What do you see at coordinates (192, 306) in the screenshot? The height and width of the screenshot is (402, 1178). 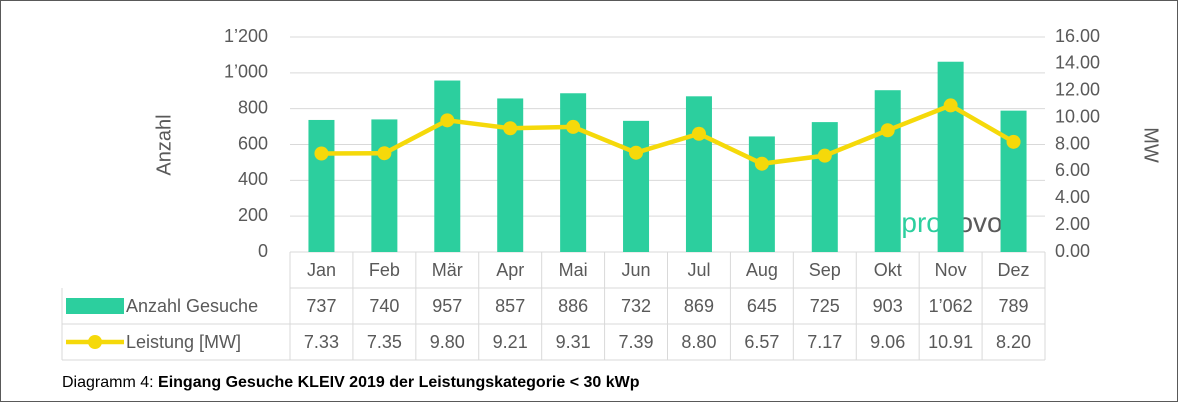 I see `legend-label: Anzahl Gesuche` at bounding box center [192, 306].